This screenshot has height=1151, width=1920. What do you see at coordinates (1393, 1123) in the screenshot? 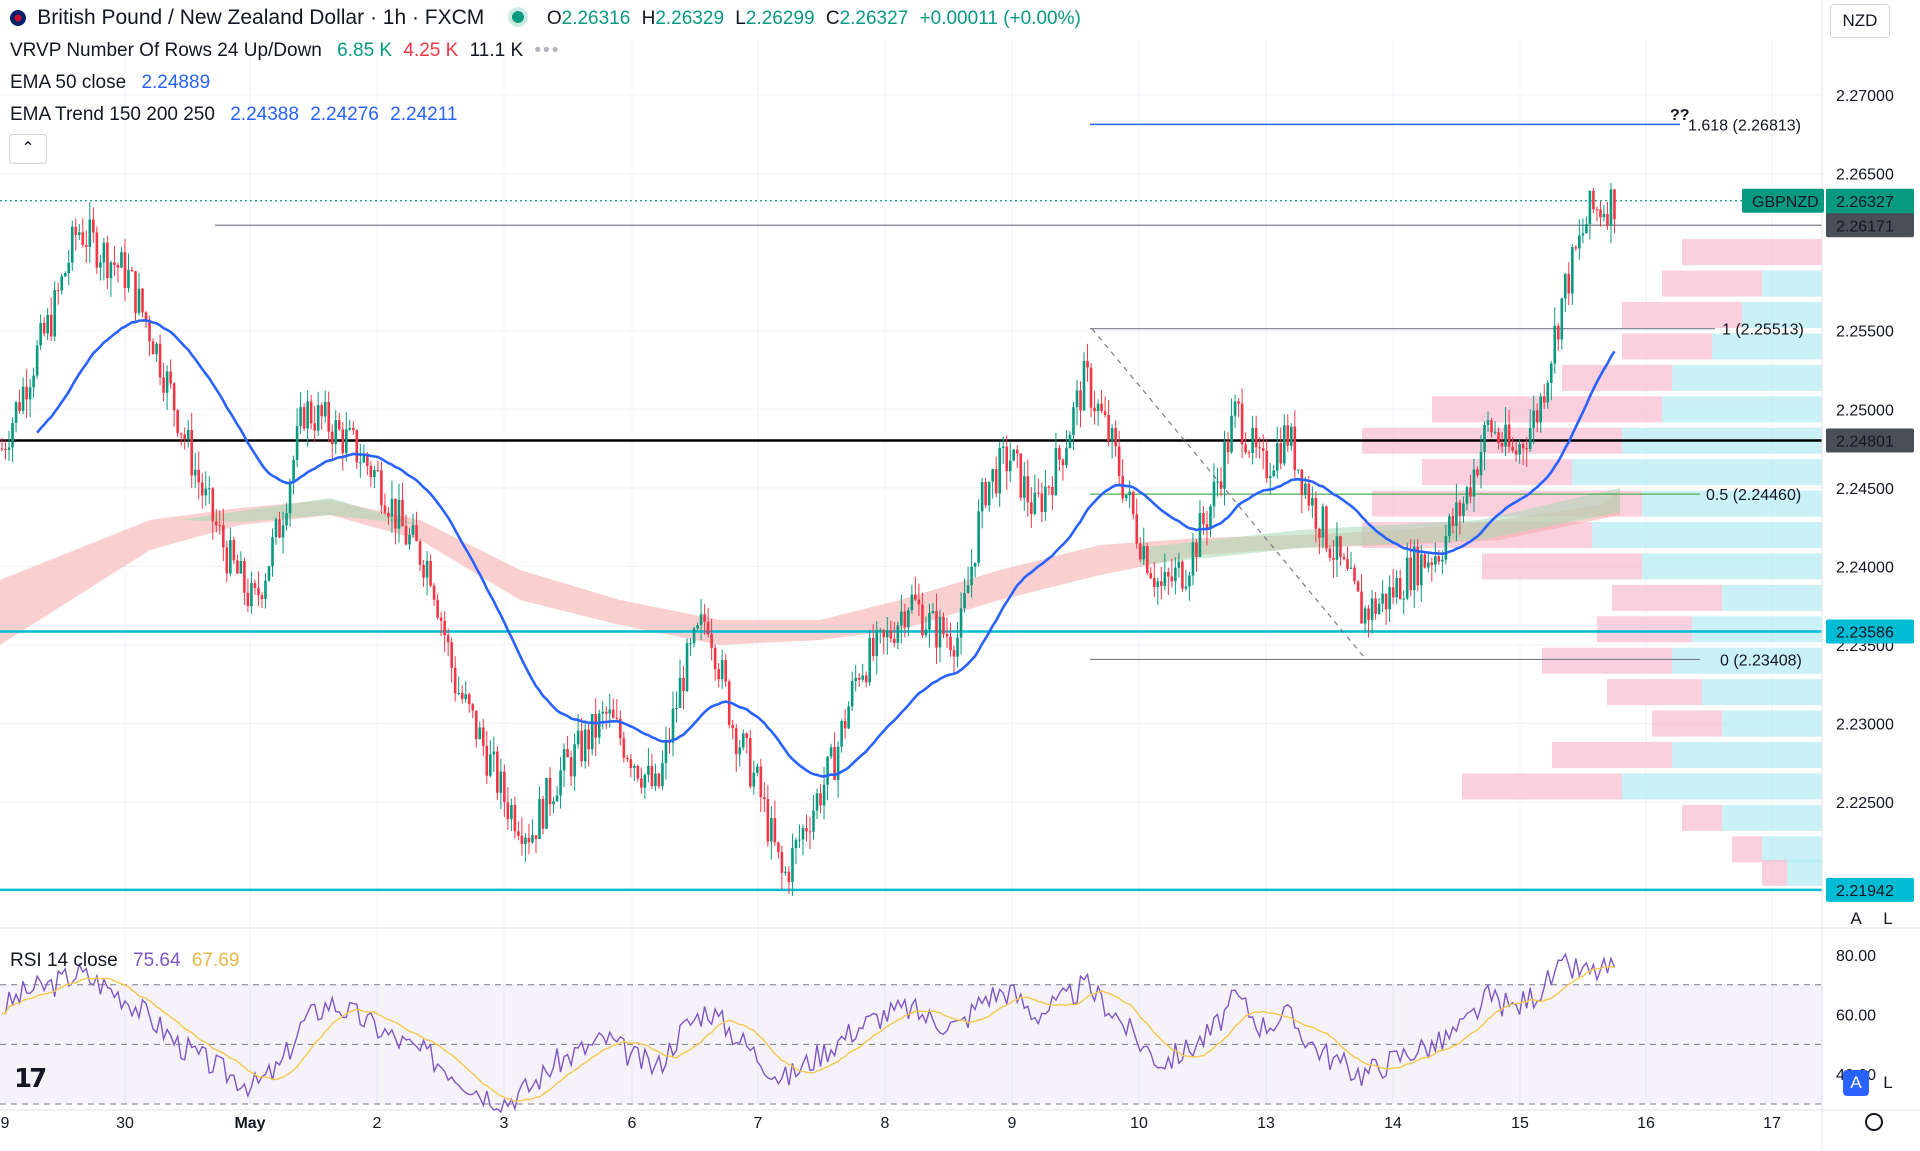
I see `time-tick-label: 14` at bounding box center [1393, 1123].